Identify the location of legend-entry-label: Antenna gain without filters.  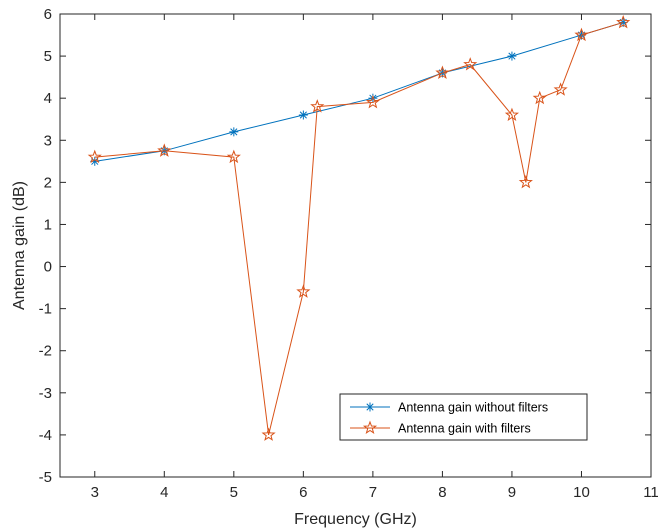
(473, 408).